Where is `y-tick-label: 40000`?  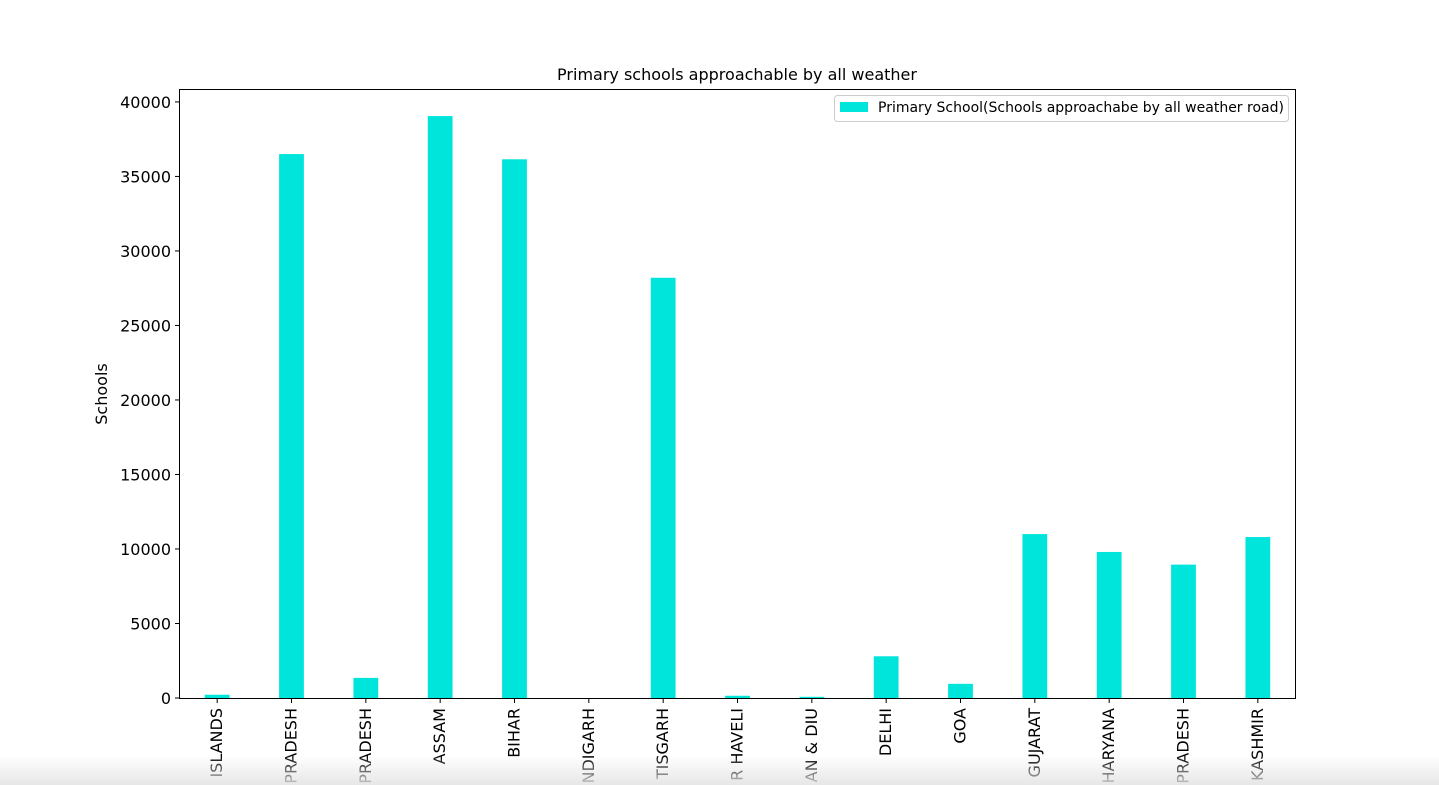
y-tick-label: 40000 is located at coordinates (145, 102).